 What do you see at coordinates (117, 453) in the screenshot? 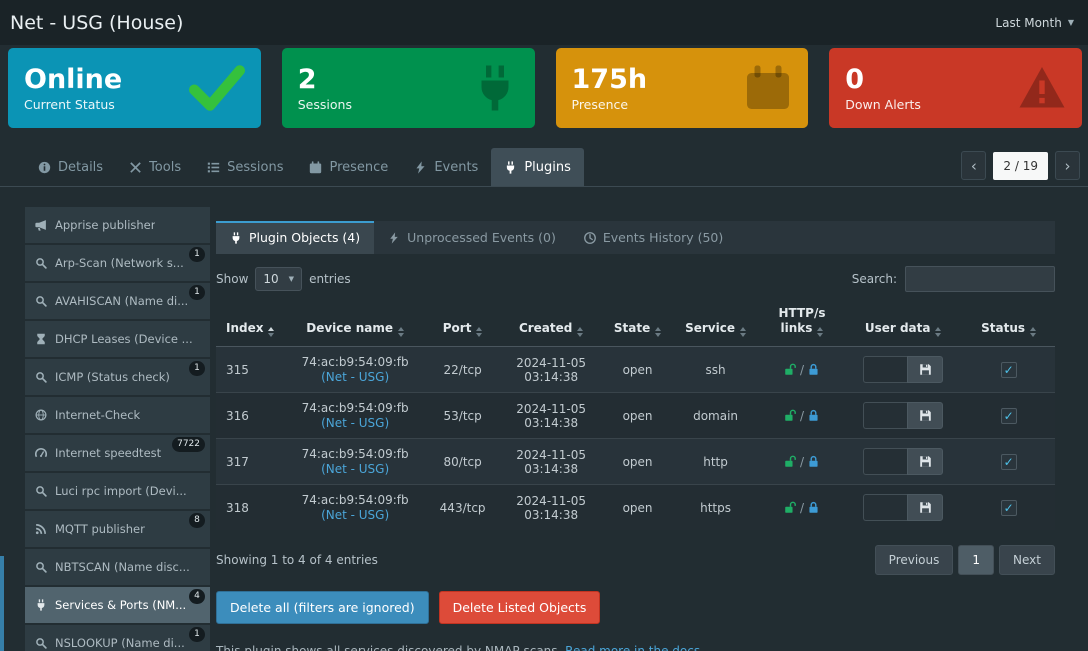
I see `sidebar-item-internet-speedtest: Internet speedtest 7722` at bounding box center [117, 453].